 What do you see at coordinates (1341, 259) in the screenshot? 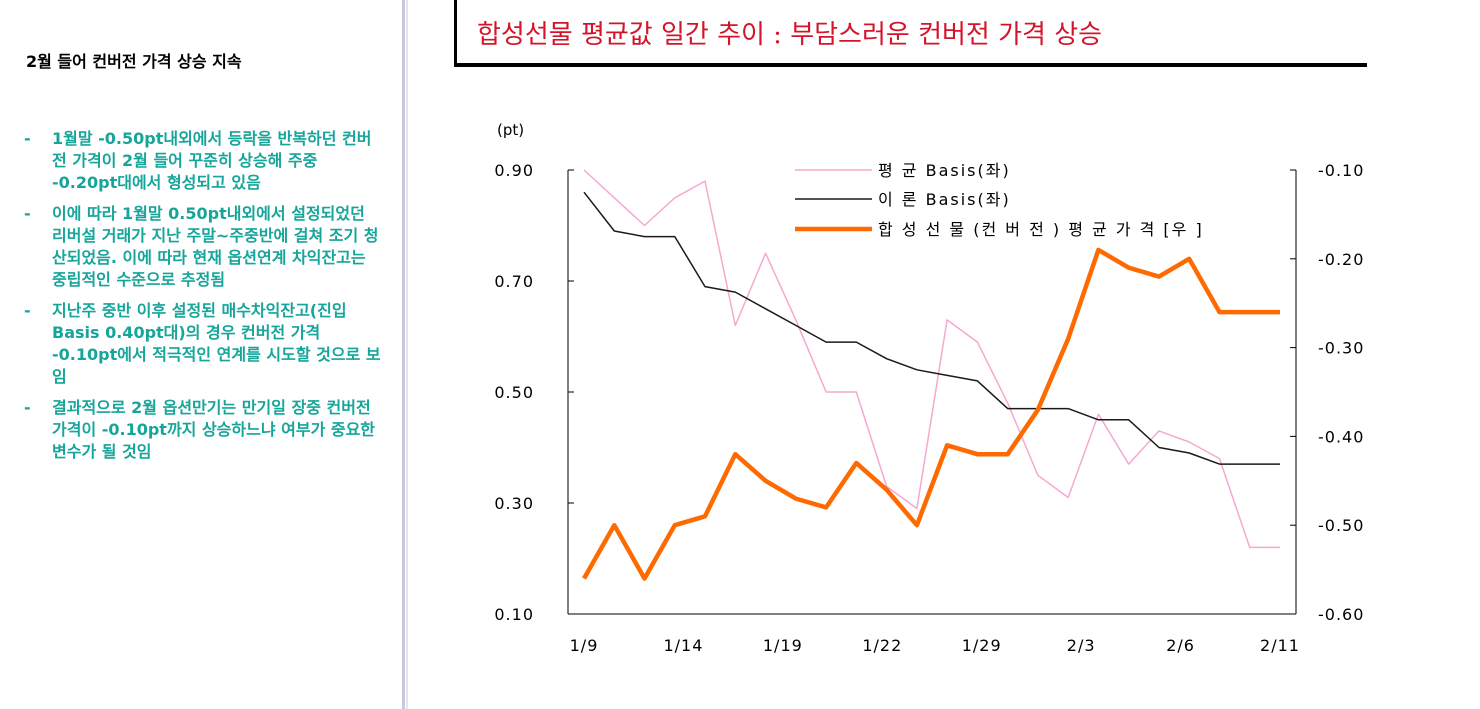
I see `y-right-tick-label: -0.20` at bounding box center [1341, 259].